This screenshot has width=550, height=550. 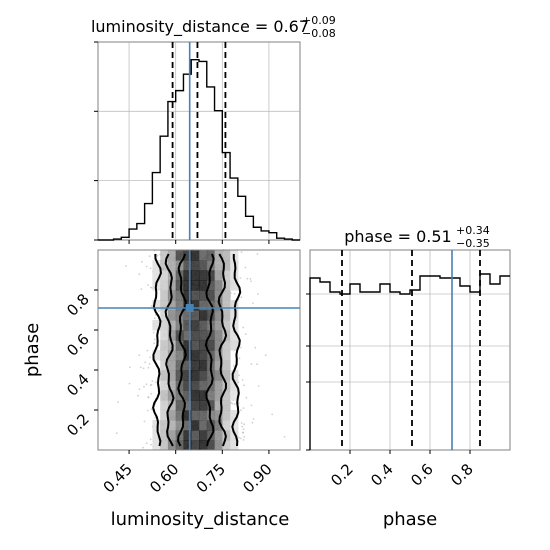 What do you see at coordinates (473, 243) in the screenshot?
I see `phase-title-minus: −0.35` at bounding box center [473, 243].